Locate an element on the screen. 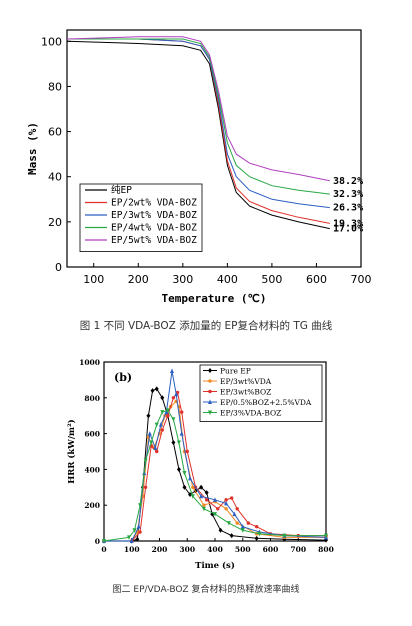 Image resolution: width=412 pixels, height=626 pixels. chart-b-x-tick-label: 800 is located at coordinates (326, 549).